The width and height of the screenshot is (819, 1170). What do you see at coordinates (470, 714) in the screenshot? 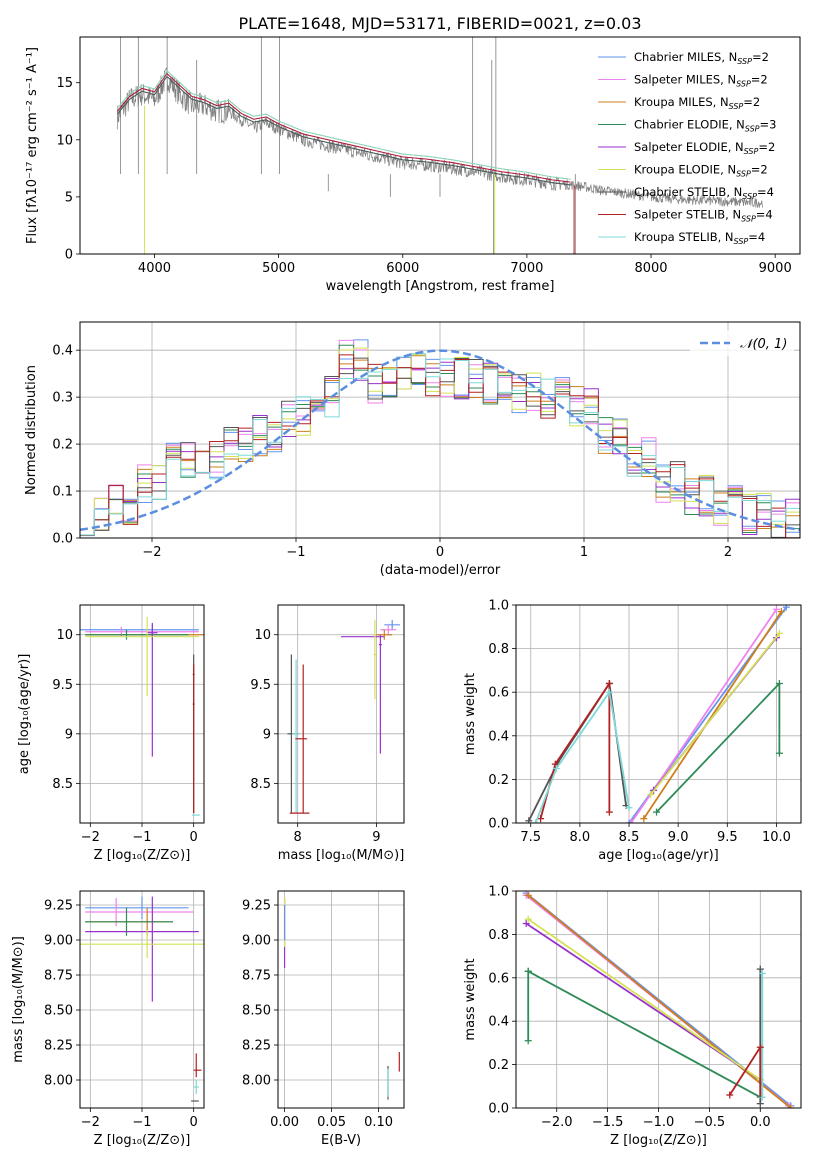
I see `y-axis-label: mass weight` at bounding box center [470, 714].